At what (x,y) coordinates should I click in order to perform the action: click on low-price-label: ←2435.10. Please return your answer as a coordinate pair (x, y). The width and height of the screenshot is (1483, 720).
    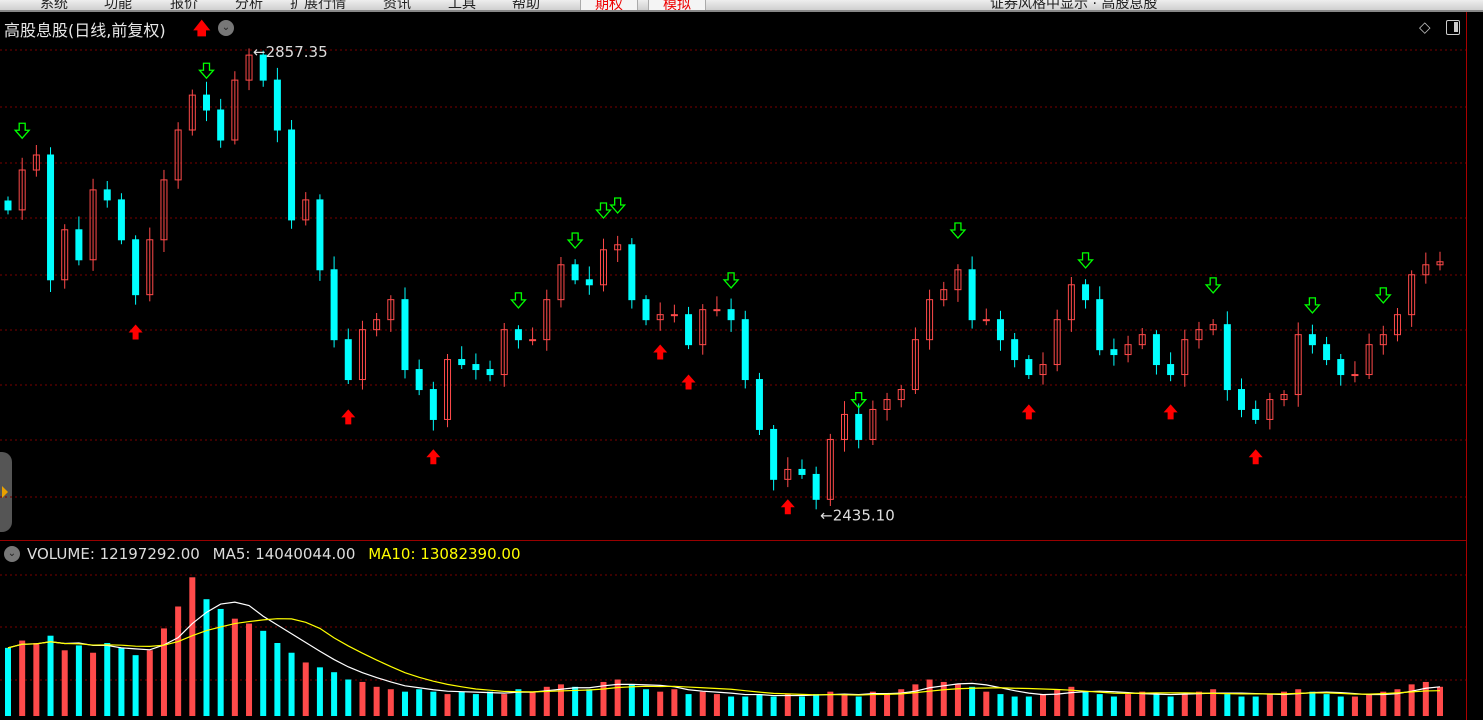
    Looking at the image, I should click on (857, 515).